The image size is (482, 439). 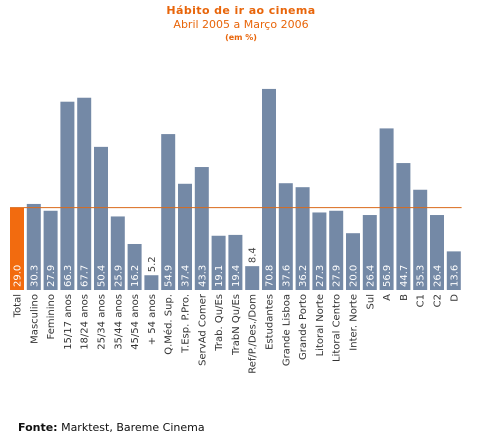 What do you see at coordinates (302, 238) in the screenshot?
I see `bar-grande-porto` at bounding box center [302, 238].